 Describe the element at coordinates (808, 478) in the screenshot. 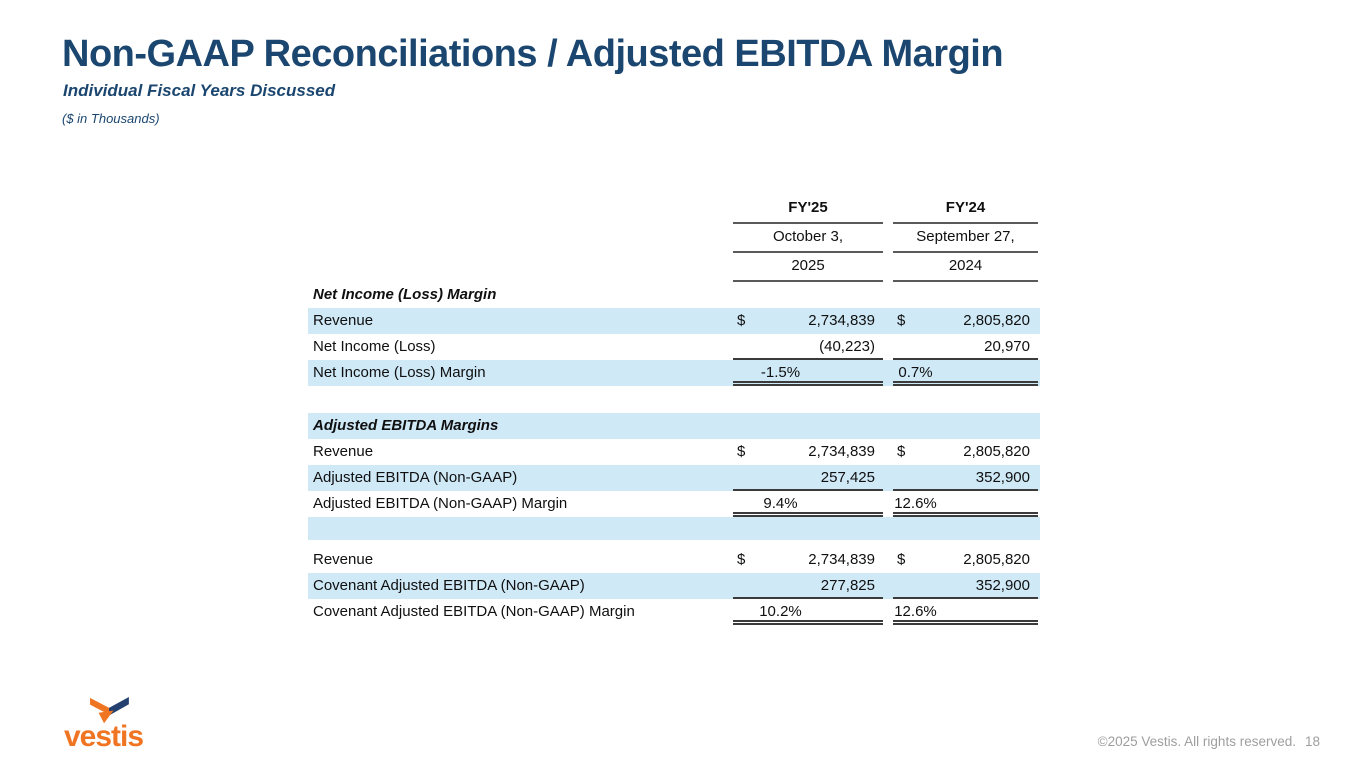

I see `fy25-cell: 257,425` at that location.